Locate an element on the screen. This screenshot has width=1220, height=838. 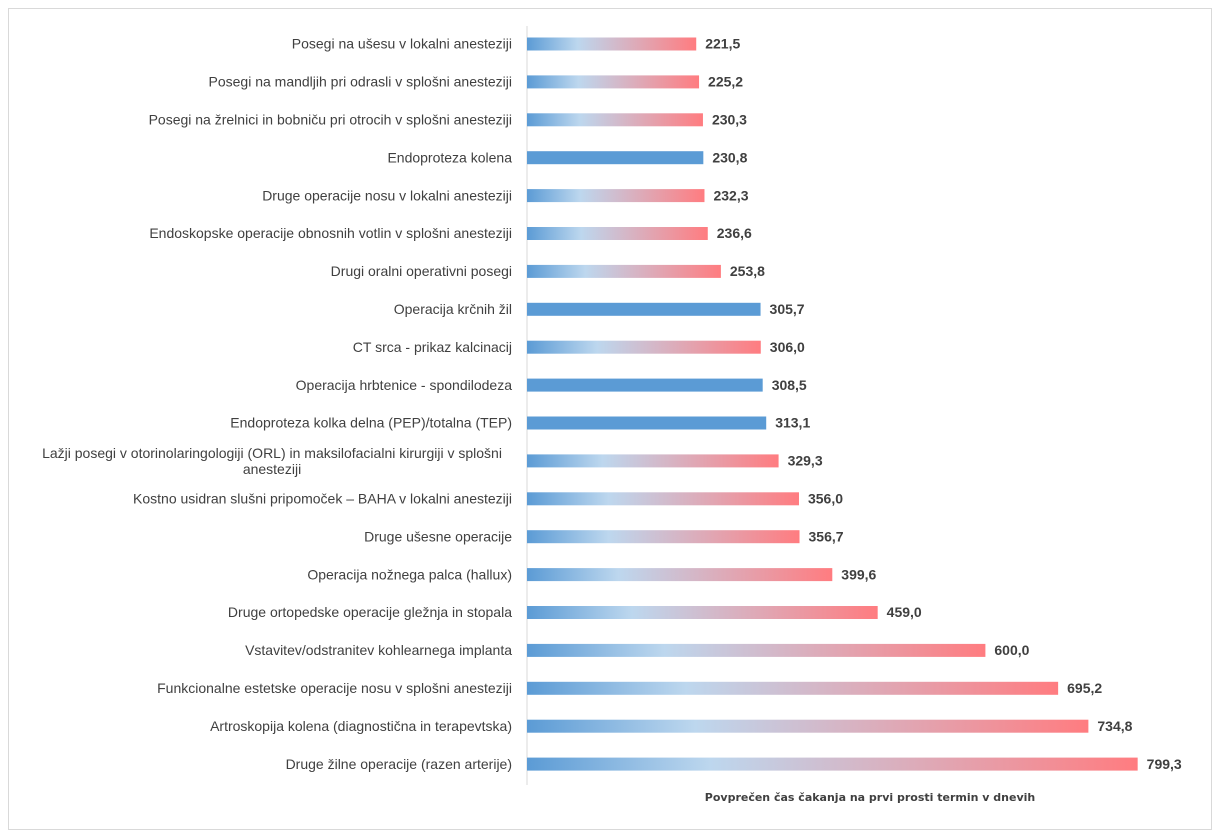
category-label: Druge ušesne operacije is located at coordinates (438, 536).